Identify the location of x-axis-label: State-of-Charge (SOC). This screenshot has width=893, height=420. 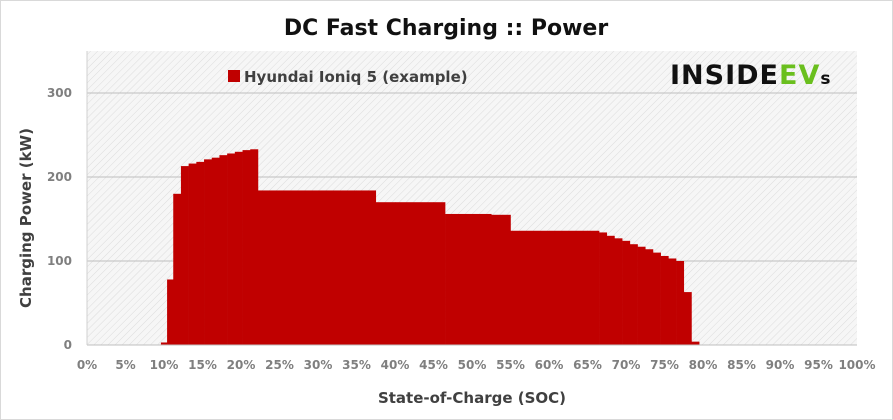
(472, 398).